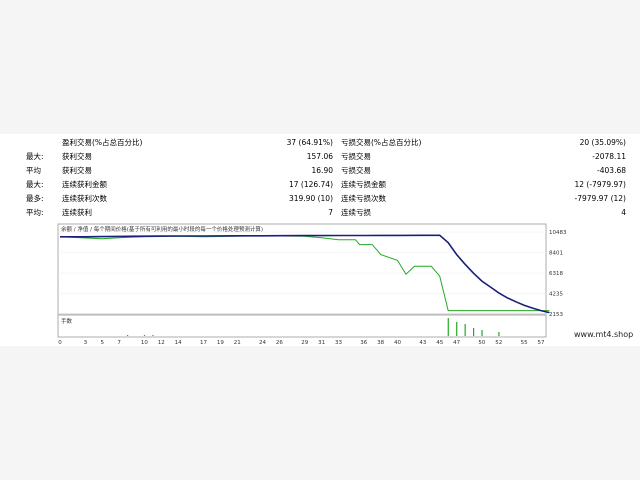 The image size is (640, 480). I want to click on left-label: 连续获利金额, so click(84, 184).